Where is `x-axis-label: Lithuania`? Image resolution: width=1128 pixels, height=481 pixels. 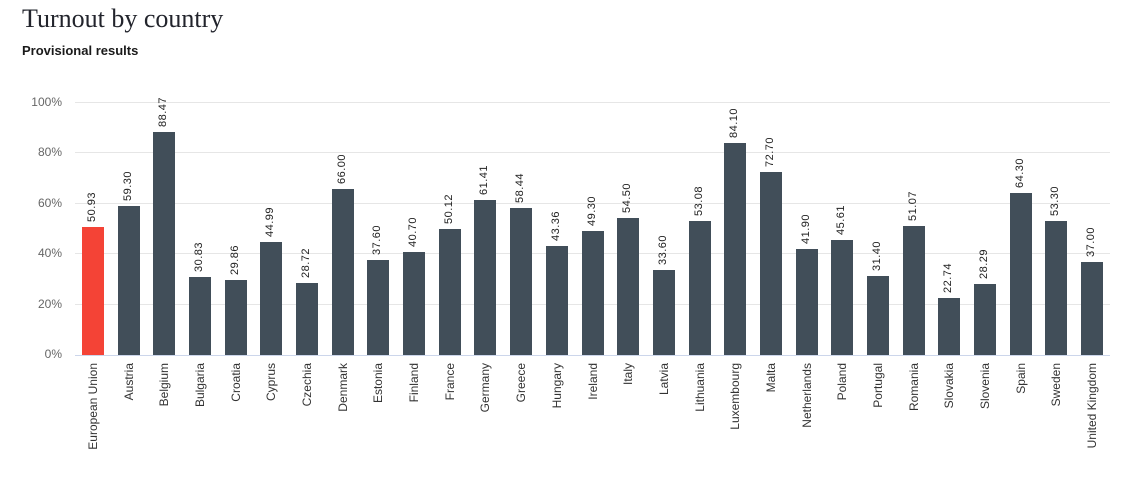
x-axis-label: Lithuania is located at coordinates (699, 387).